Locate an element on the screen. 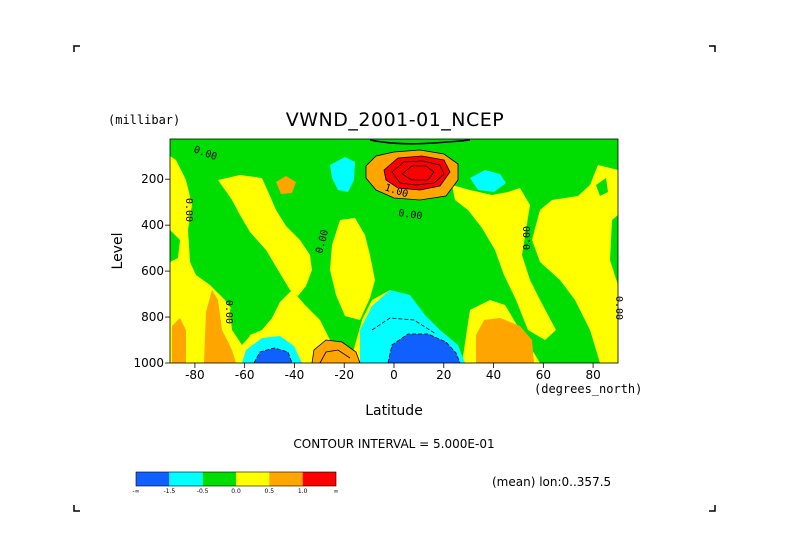 The image size is (789, 558). blue-regions is located at coordinates (357, 348).